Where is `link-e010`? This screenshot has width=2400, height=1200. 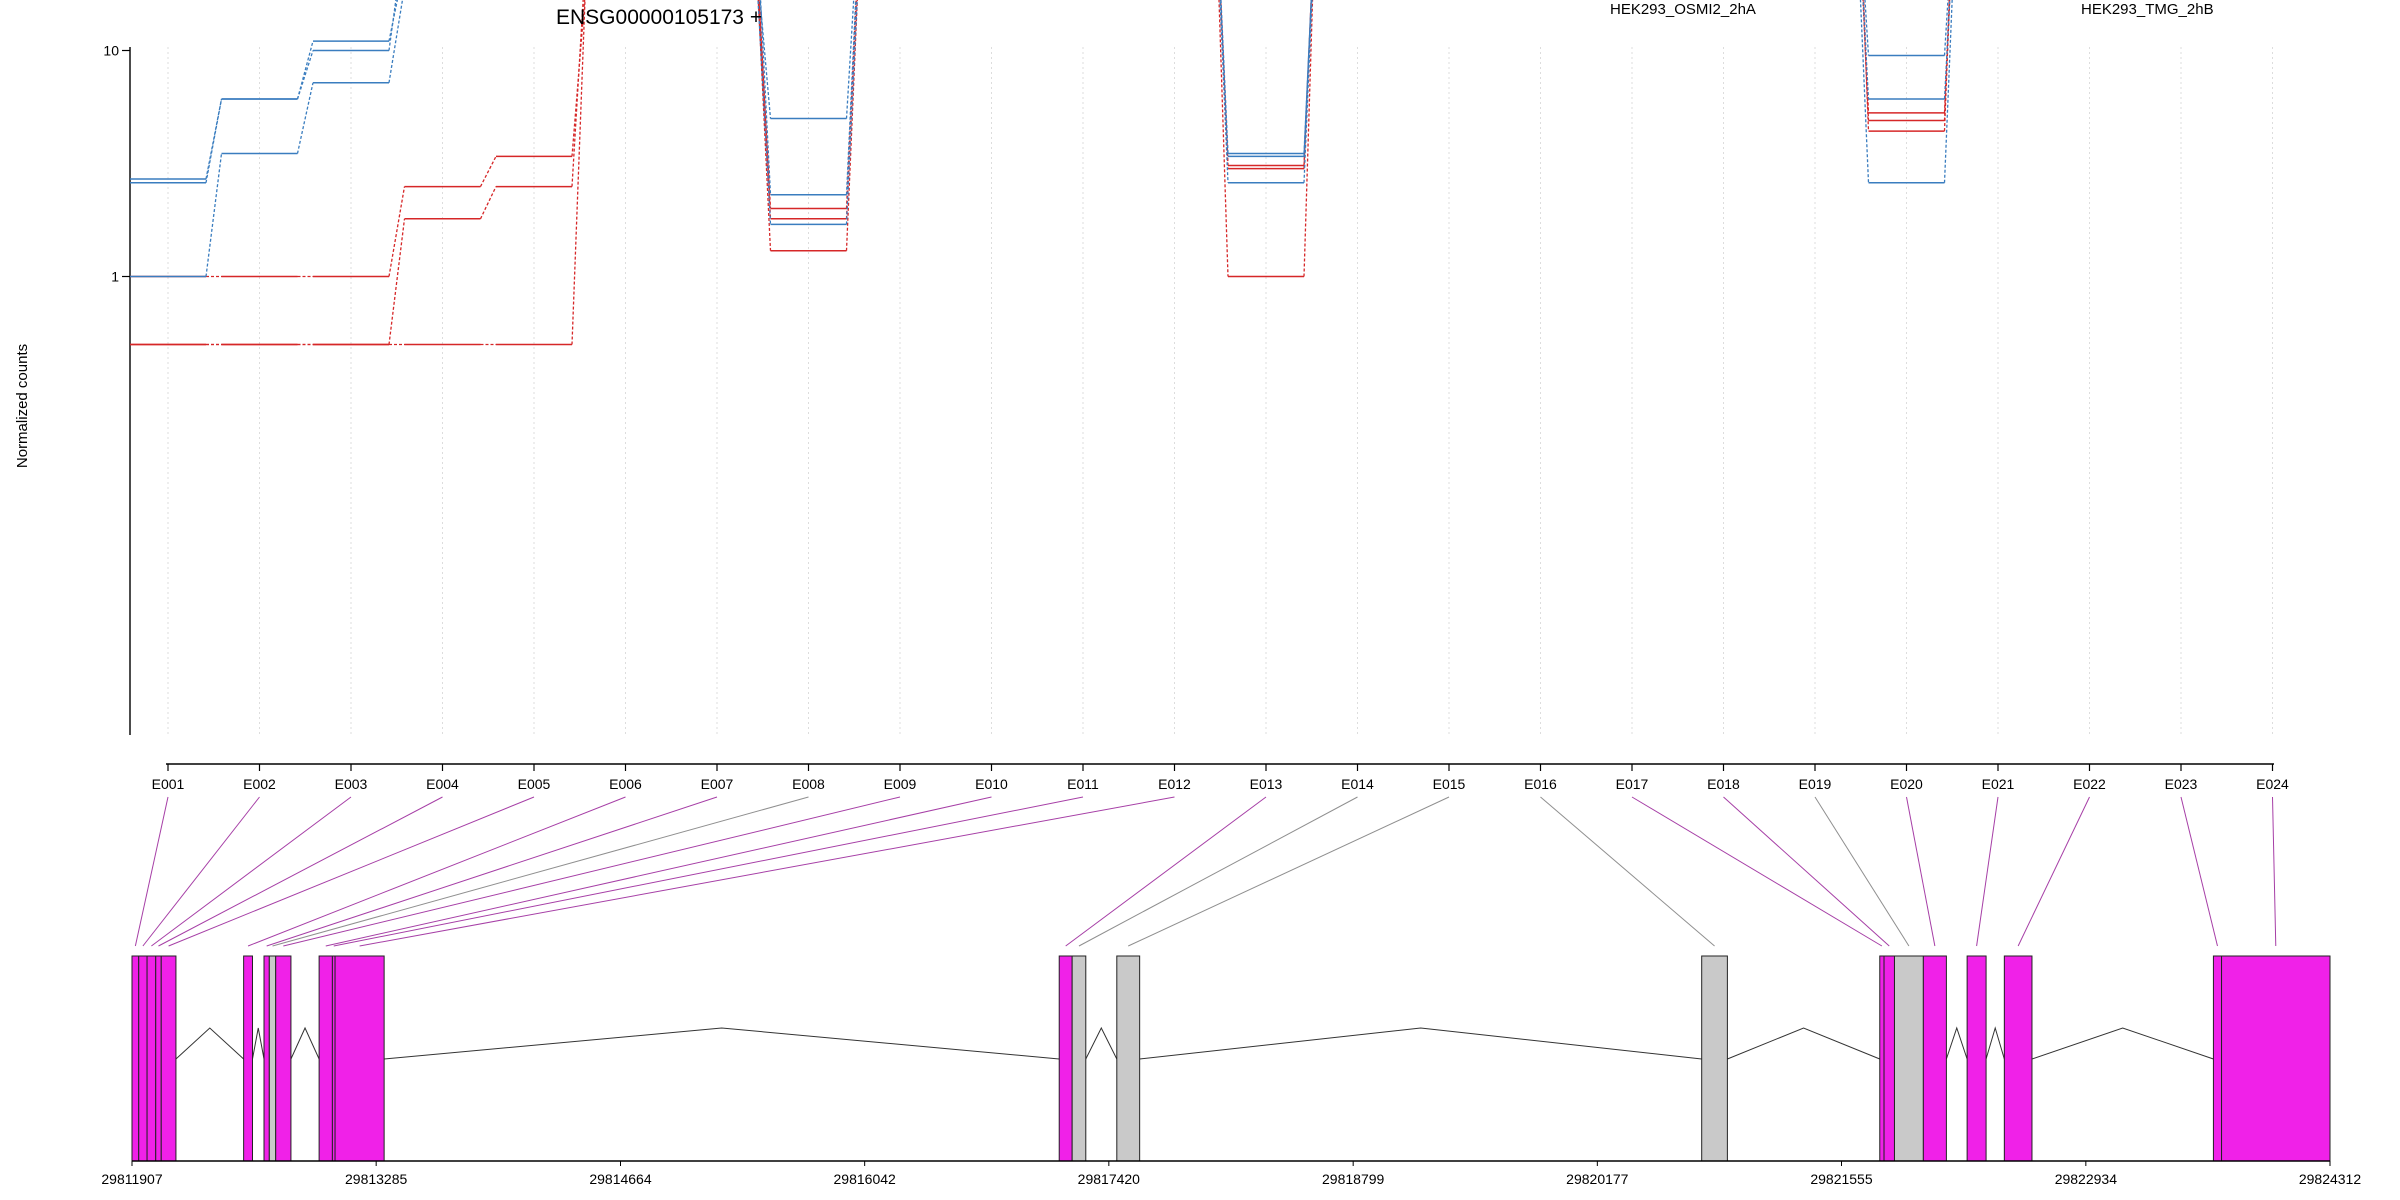 link-e010 is located at coordinates (658, 871).